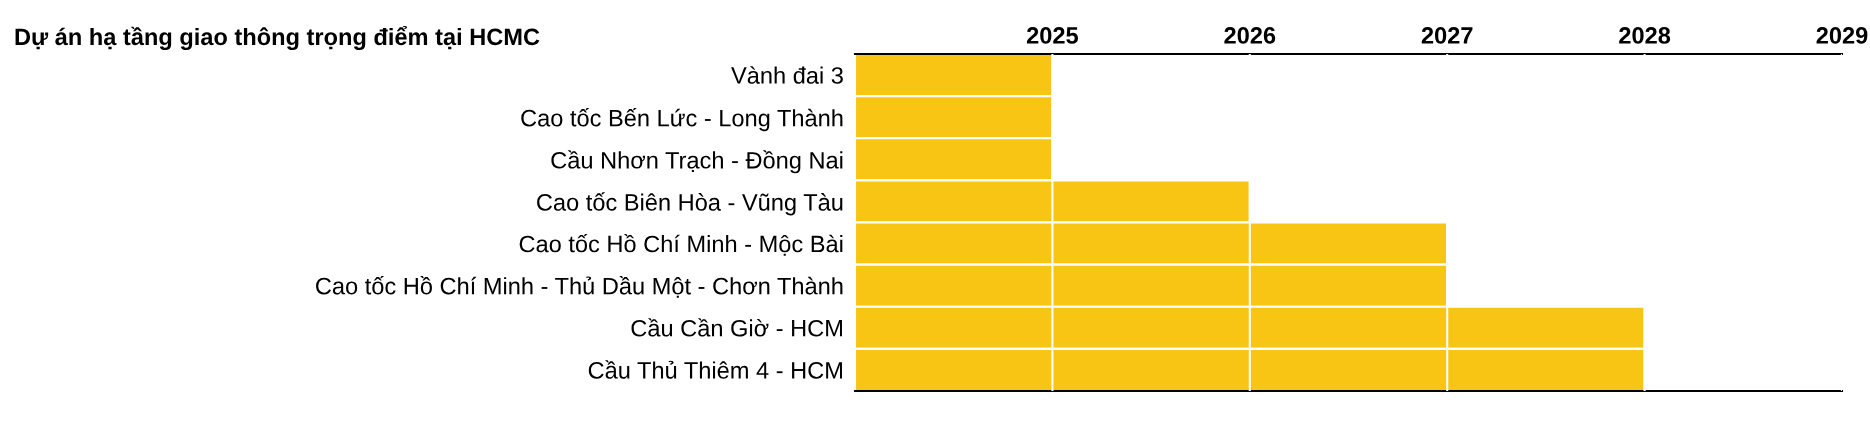  What do you see at coordinates (1052, 35) in the screenshot?
I see `x-tick-label: 2025` at bounding box center [1052, 35].